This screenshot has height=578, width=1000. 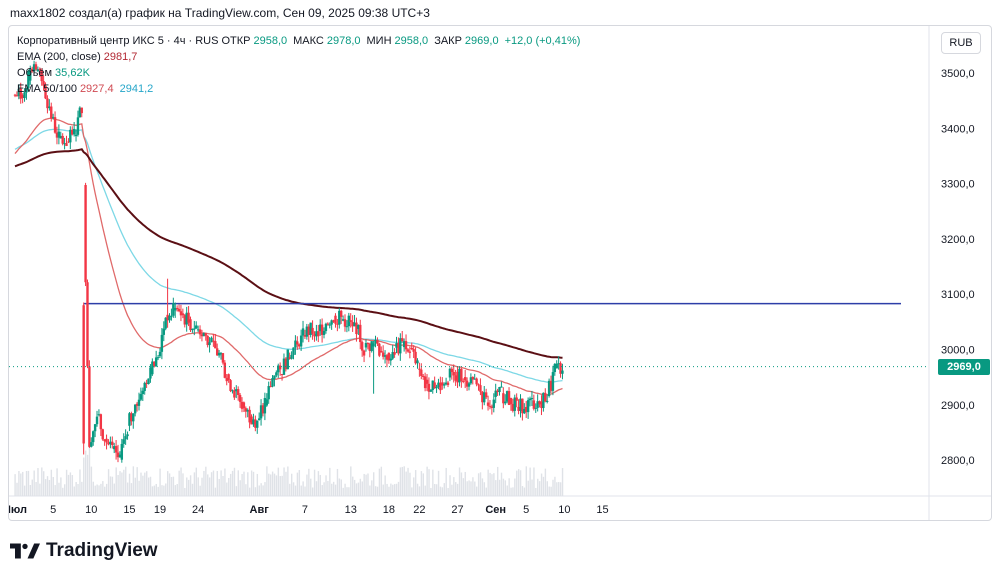 I want to click on x-tick-label: 10, so click(x=564, y=510).